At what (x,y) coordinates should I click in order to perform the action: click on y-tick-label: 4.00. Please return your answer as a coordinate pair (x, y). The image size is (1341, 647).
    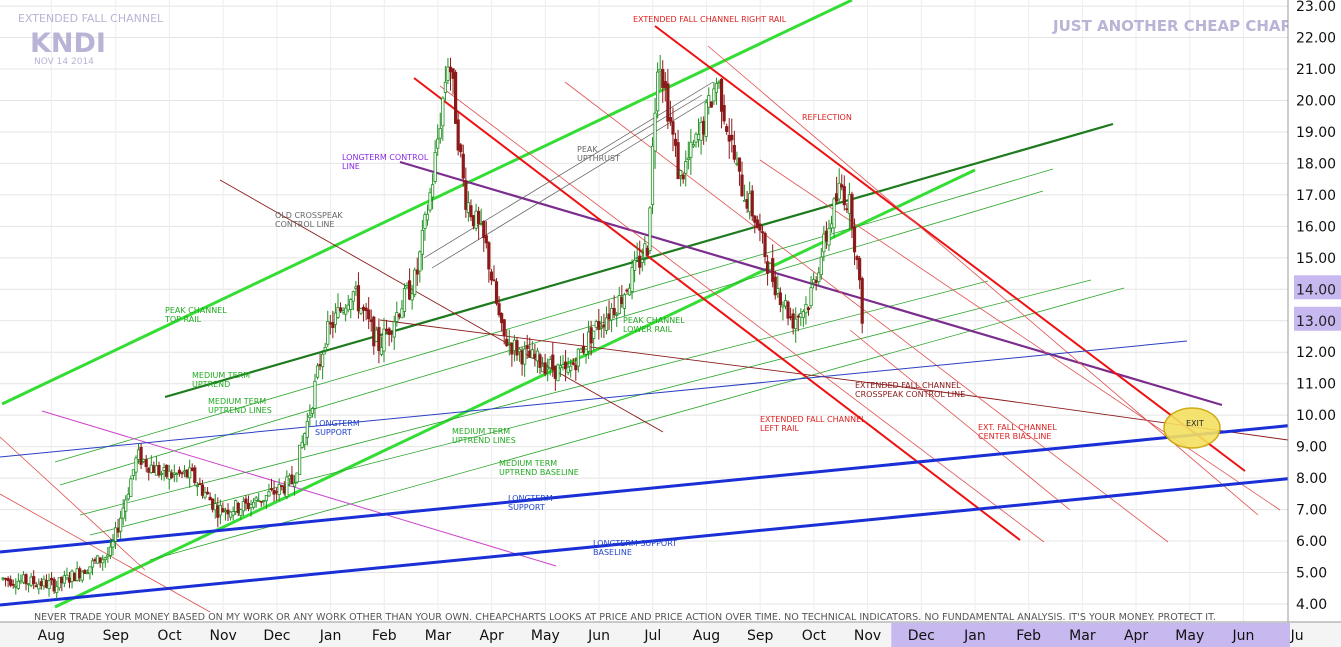
    Looking at the image, I should click on (1311, 605).